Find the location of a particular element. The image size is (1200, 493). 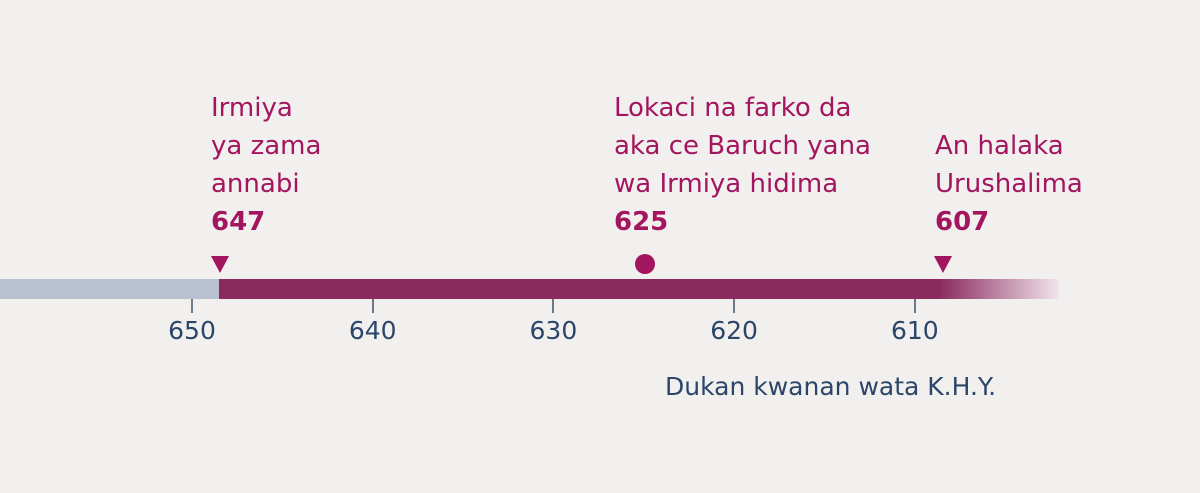

tick-label: 640 is located at coordinates (372, 330).